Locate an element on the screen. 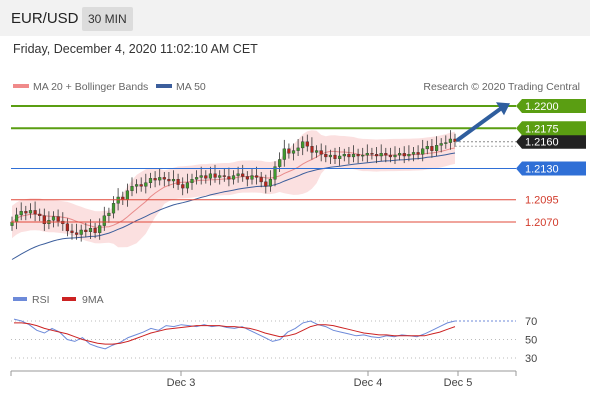  ma50-legend-label: MA 50 is located at coordinates (191, 87).